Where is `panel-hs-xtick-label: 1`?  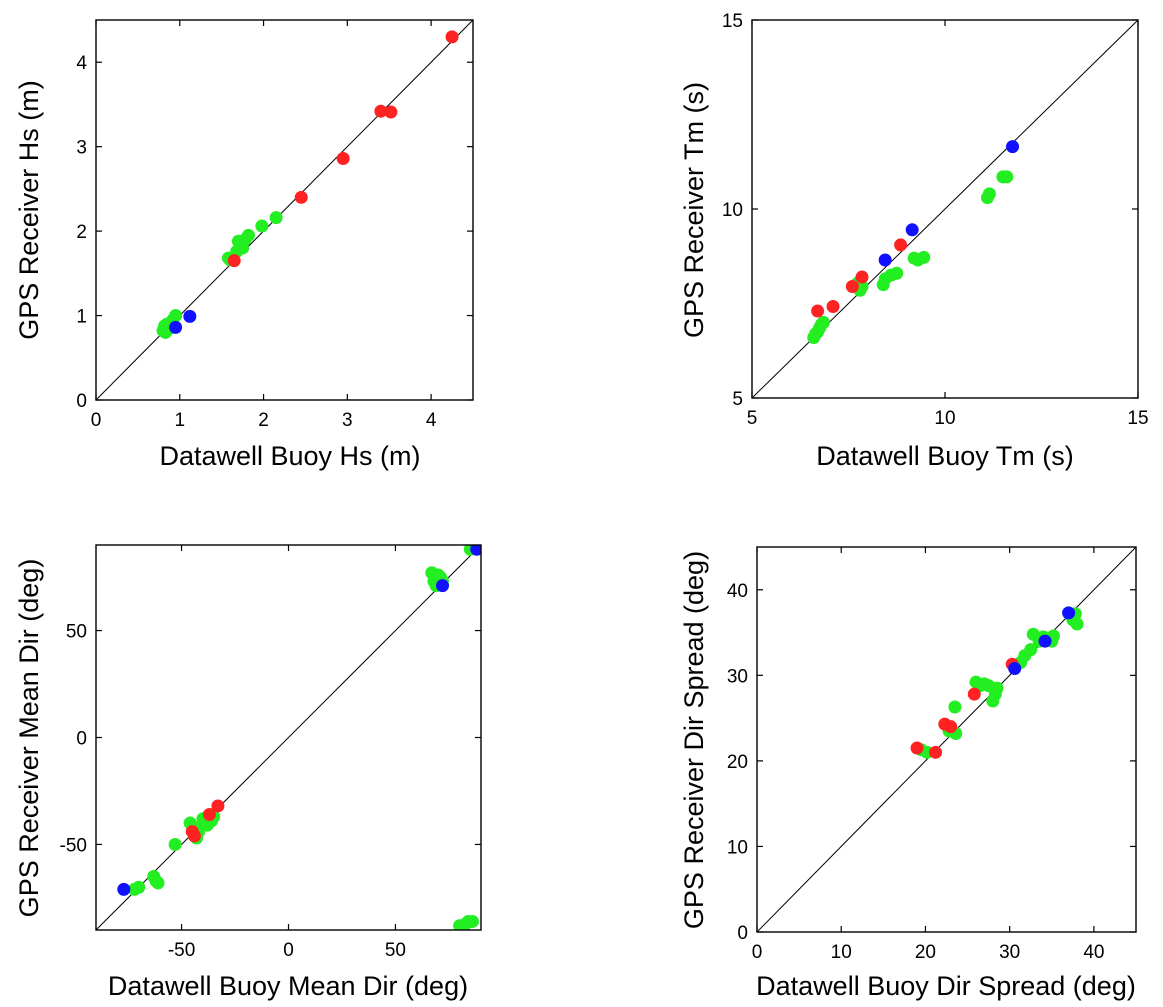
panel-hs-xtick-label: 1 is located at coordinates (179, 420).